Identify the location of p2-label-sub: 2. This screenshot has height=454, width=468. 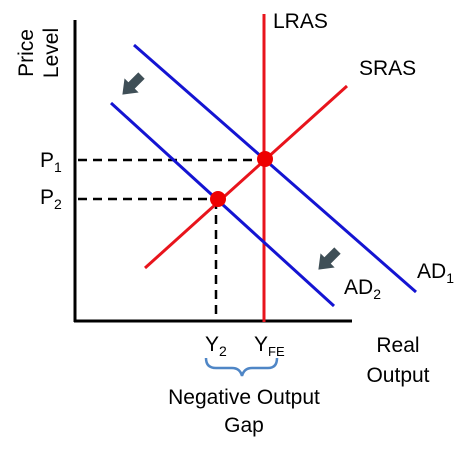
(58, 204).